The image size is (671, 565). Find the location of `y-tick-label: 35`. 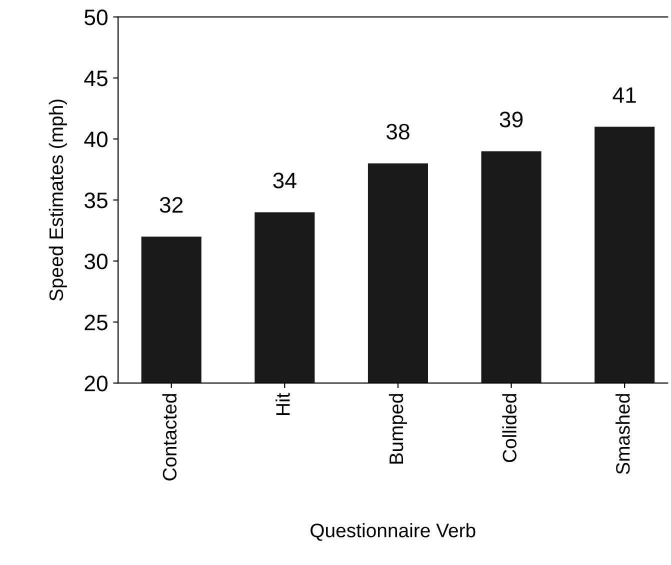

y-tick-label: 35 is located at coordinates (96, 200).